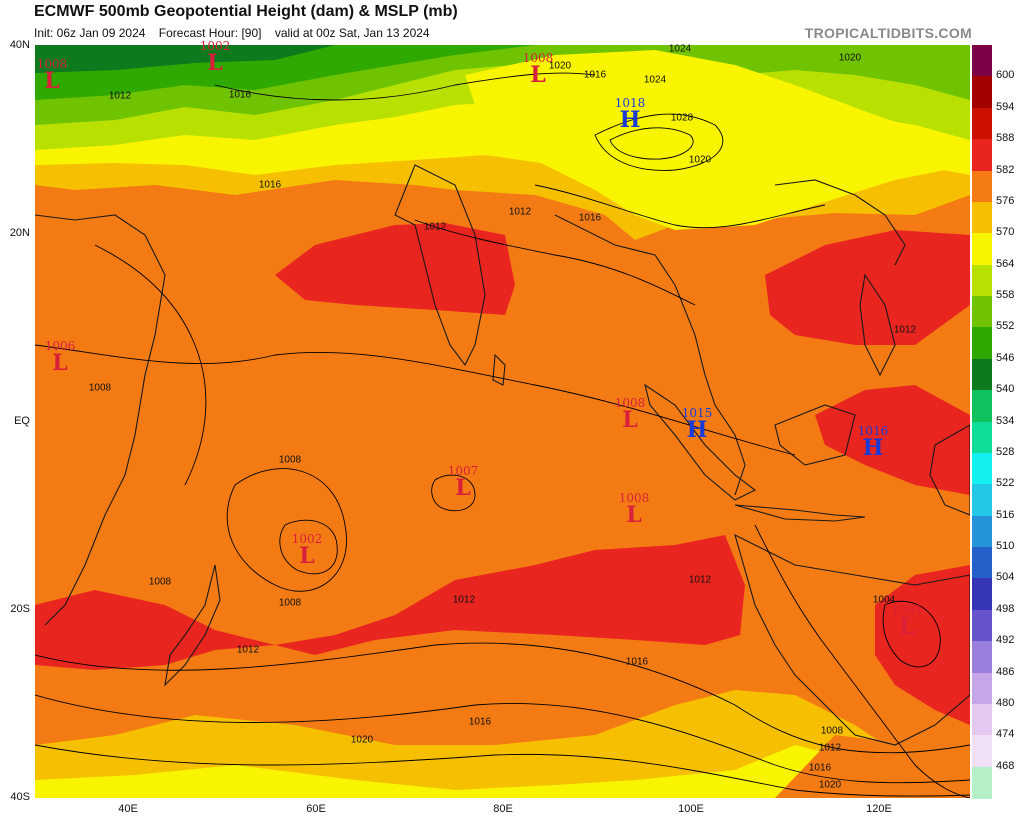  I want to click on java-coastline, so click(800, 513).